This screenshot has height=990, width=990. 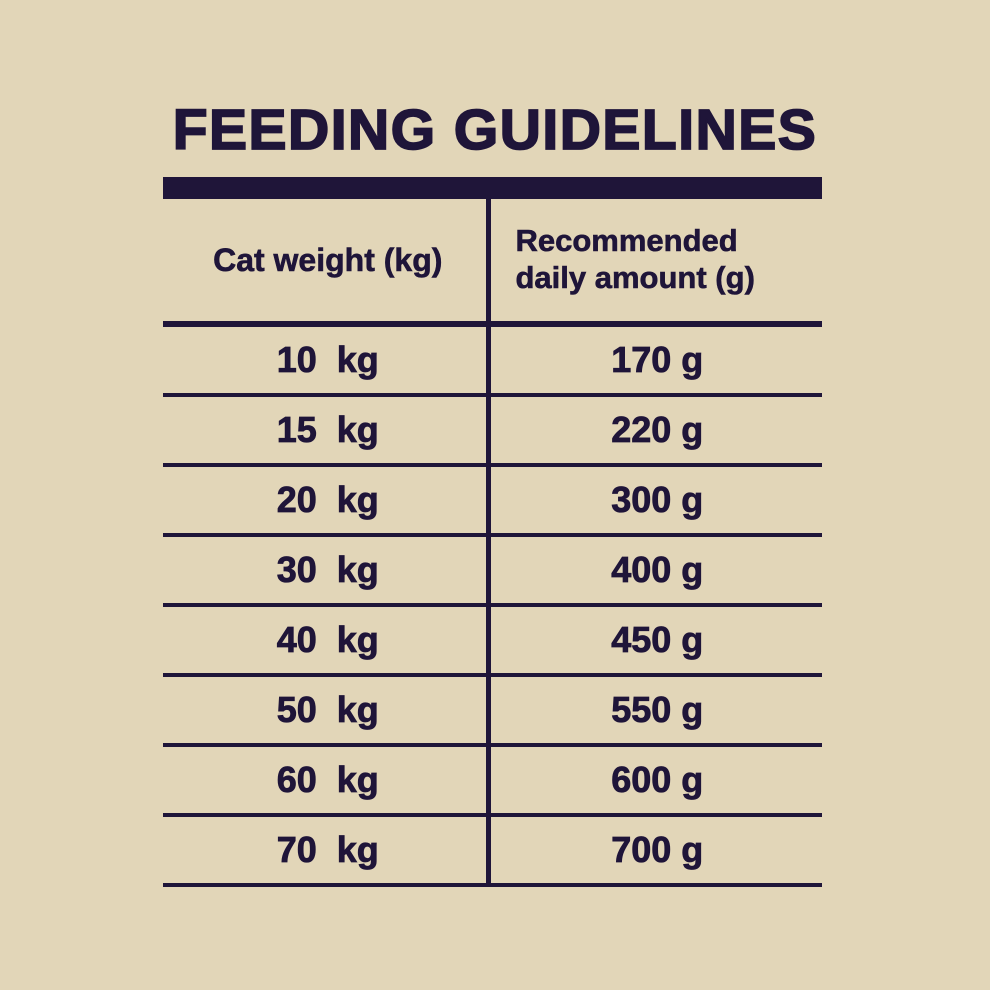 What do you see at coordinates (492, 712) in the screenshot?
I see `table-row: 50 kg 550 g` at bounding box center [492, 712].